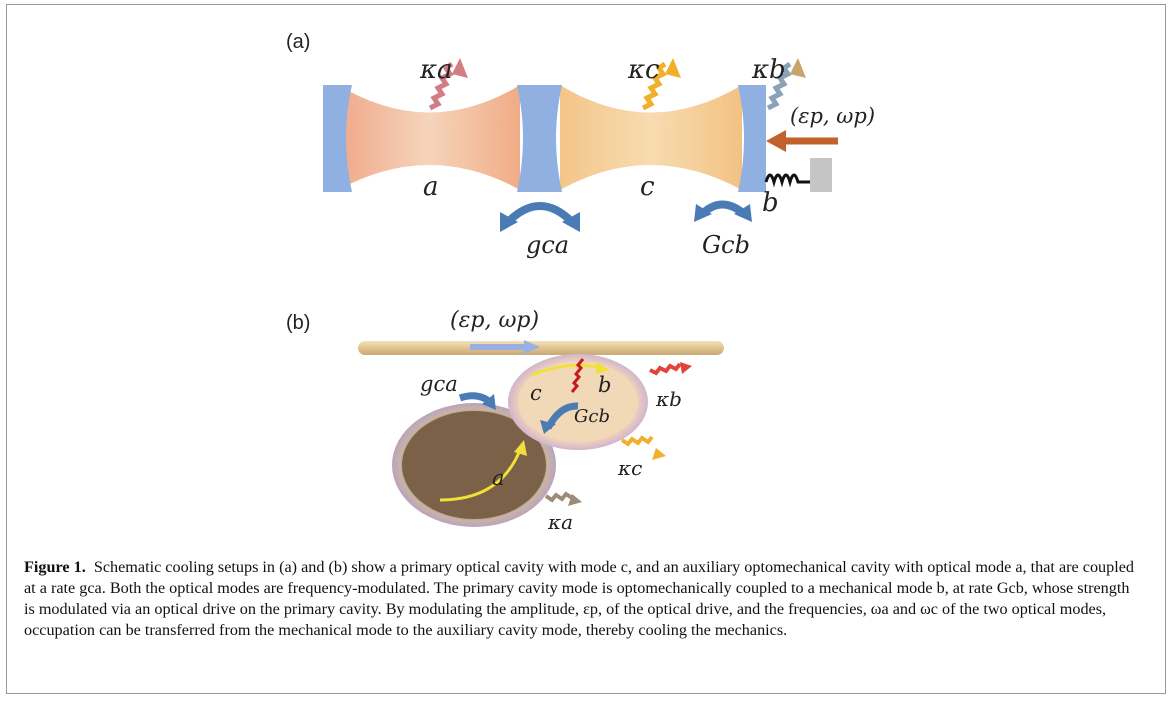 The height and width of the screenshot is (702, 1174). What do you see at coordinates (769, 70) in the screenshot?
I see `kappa-b-label: κb` at bounding box center [769, 70].